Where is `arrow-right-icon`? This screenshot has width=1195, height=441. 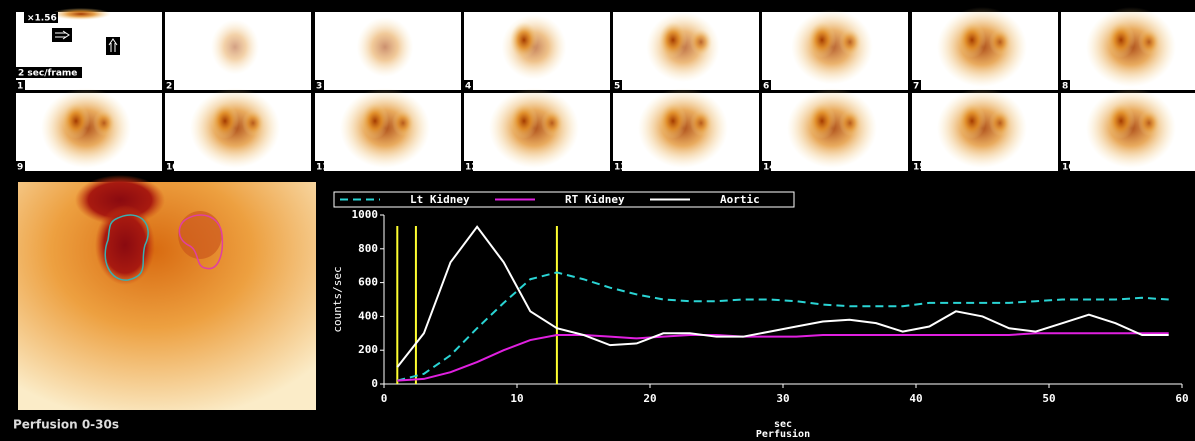 arrow-right-icon is located at coordinates (62, 35).